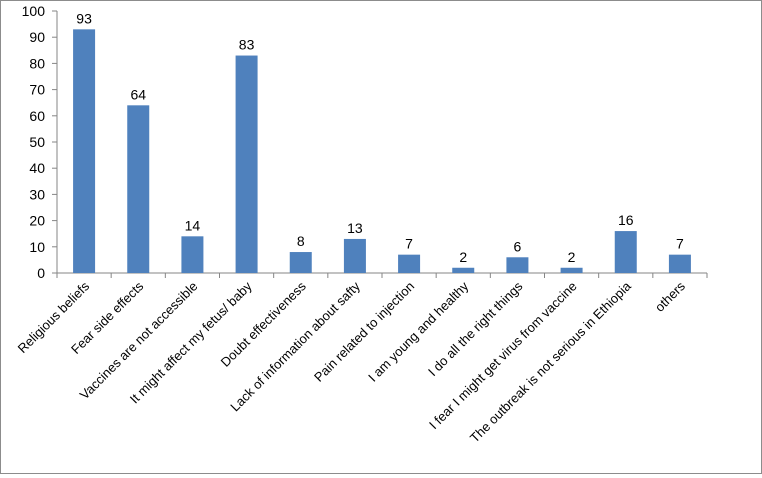  What do you see at coordinates (382, 275) in the screenshot?
I see `x-axis` at bounding box center [382, 275].